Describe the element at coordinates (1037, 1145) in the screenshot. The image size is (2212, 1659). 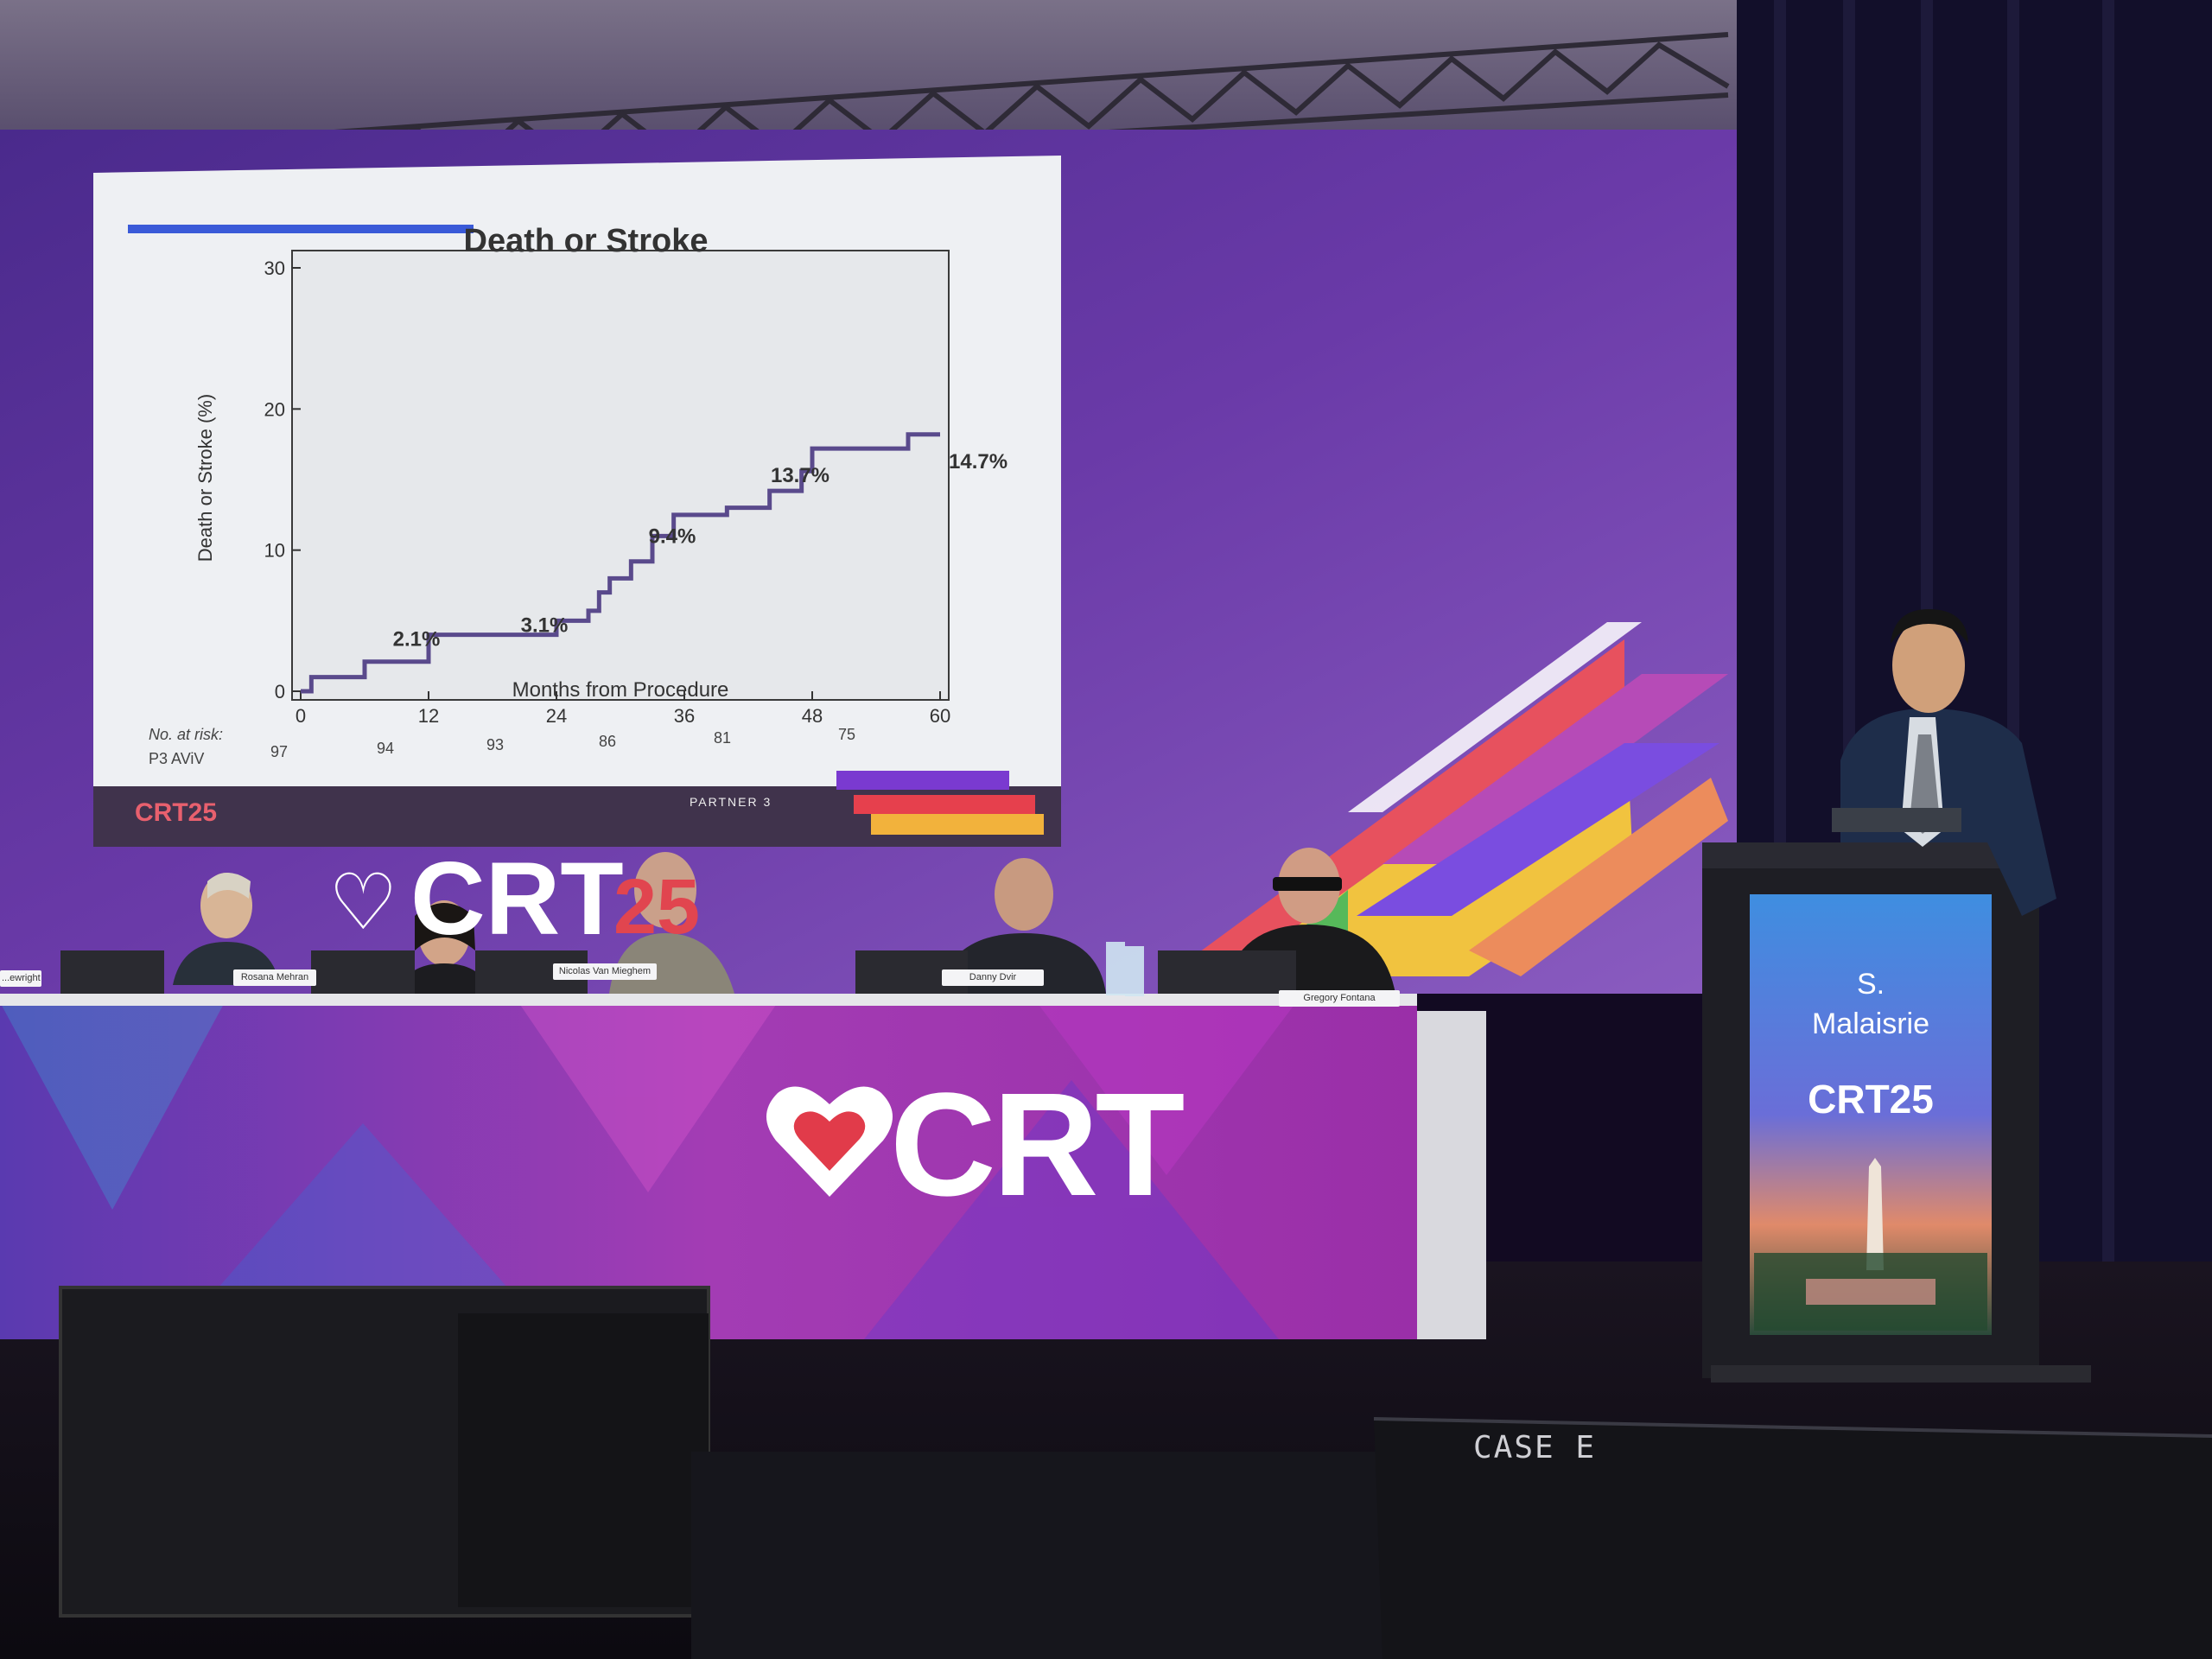
I see `banner-logo-text: CRT` at that location.